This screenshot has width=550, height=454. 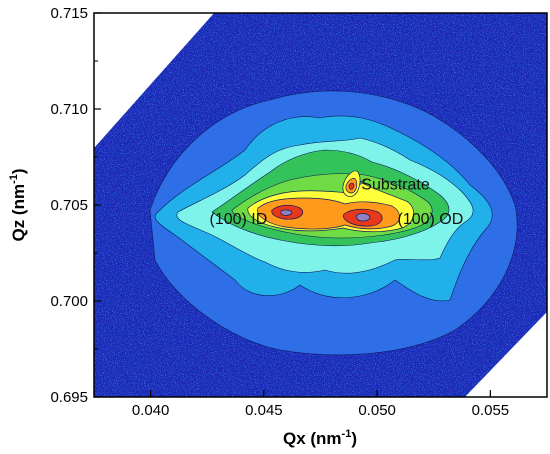 What do you see at coordinates (431, 219) in the screenshot?
I see `peak-annotation: (100) OD` at bounding box center [431, 219].